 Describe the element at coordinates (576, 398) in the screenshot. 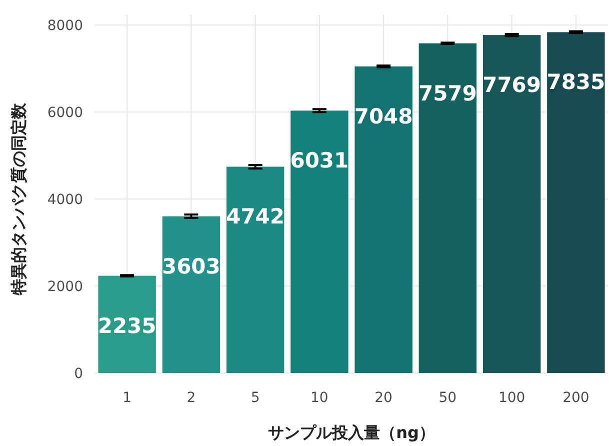

I see `x-tick-label: 200` at that location.